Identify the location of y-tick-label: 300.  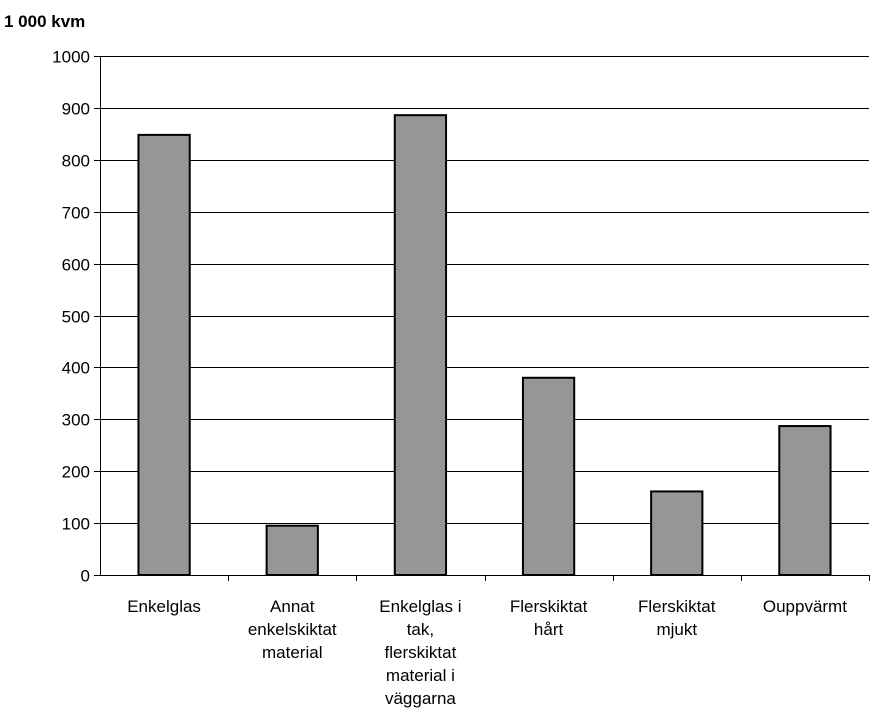
(76, 420).